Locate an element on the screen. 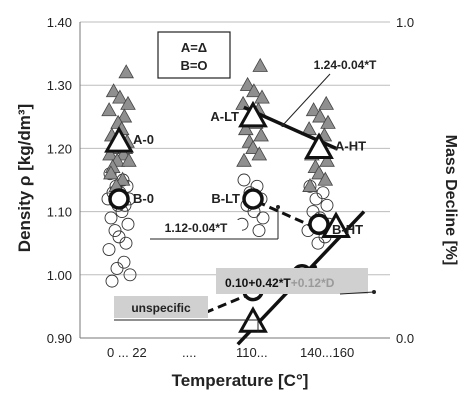 This screenshot has width=471, height=406. y-tick-label: 1.10 is located at coordinates (59, 212).